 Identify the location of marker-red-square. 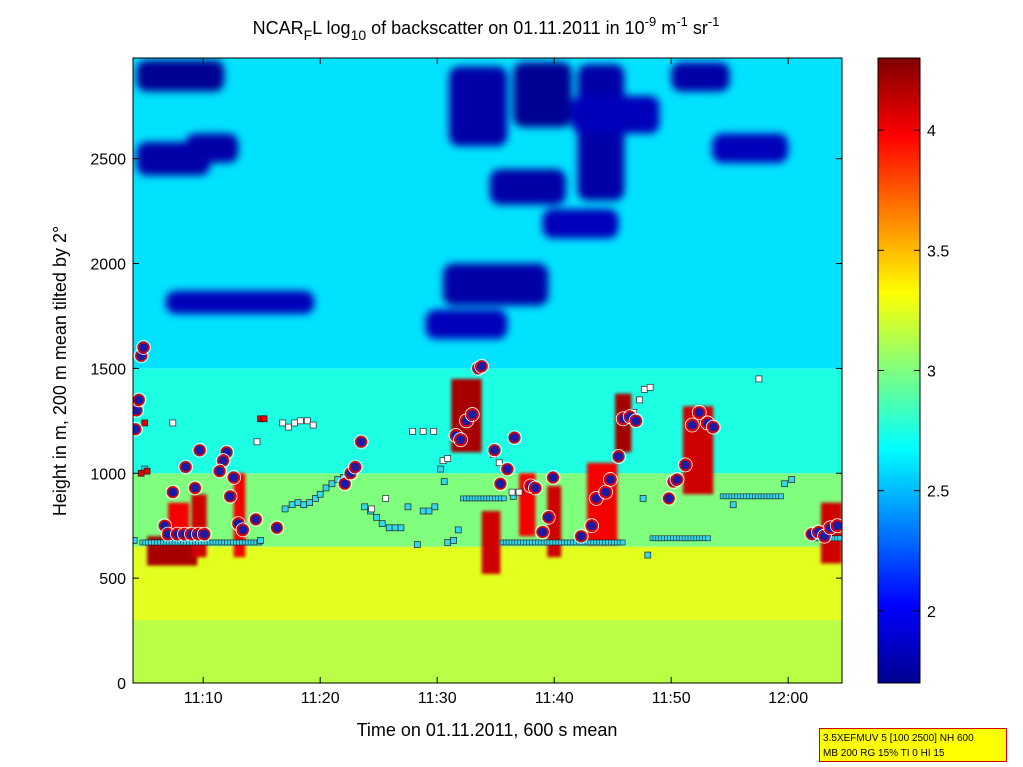
(141, 473).